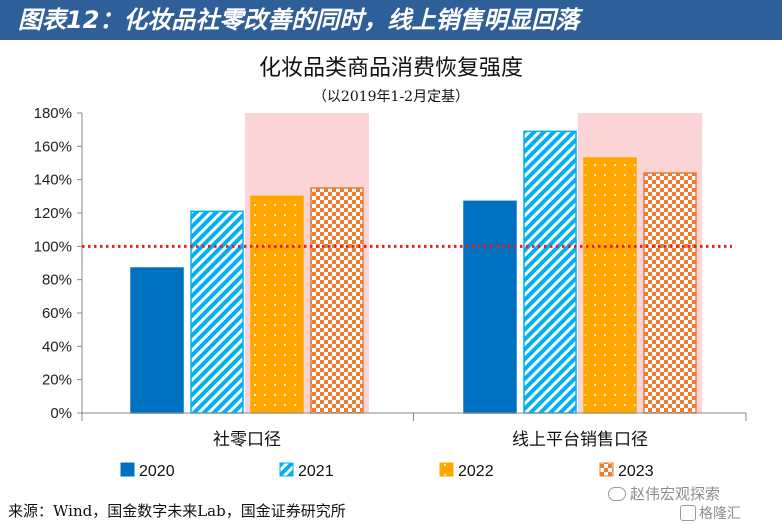  I want to click on chart-title: 化妆品类商品消费恢复强度, so click(390, 68).